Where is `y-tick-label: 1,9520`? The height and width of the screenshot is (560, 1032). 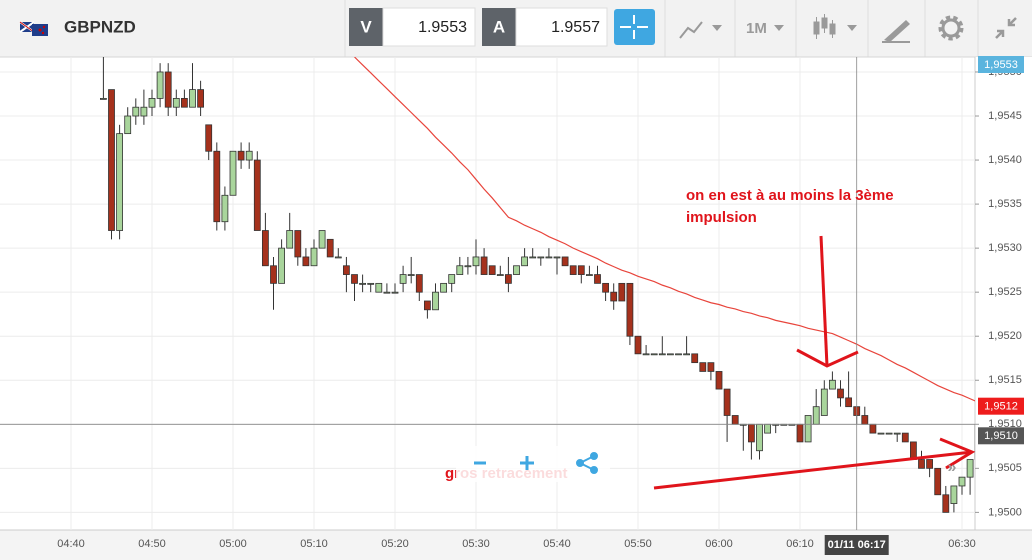 y-tick-label: 1,9520 is located at coordinates (1005, 336).